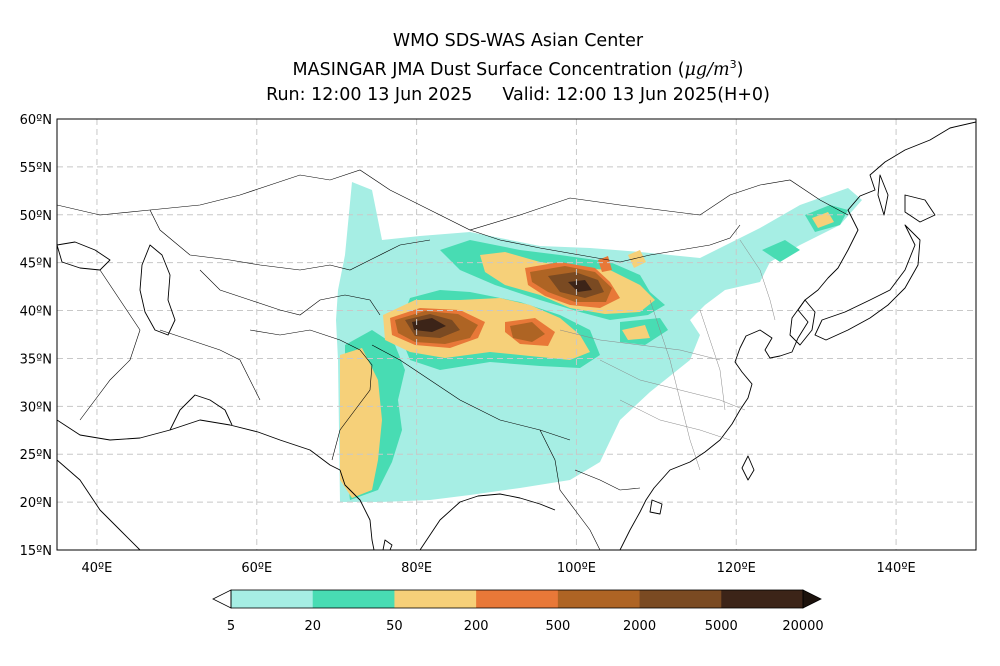  What do you see at coordinates (36, 551) in the screenshot?
I see `lat-tick-label: 15ºN` at bounding box center [36, 551].